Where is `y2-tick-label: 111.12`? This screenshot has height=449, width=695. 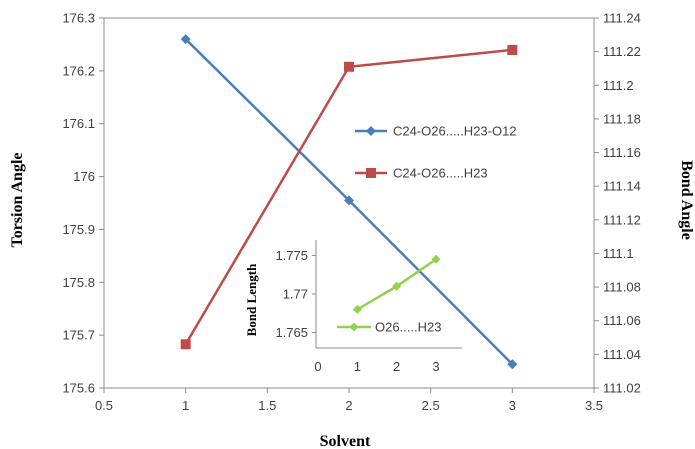 y2-tick-label: 111.12 is located at coordinates (622, 219).